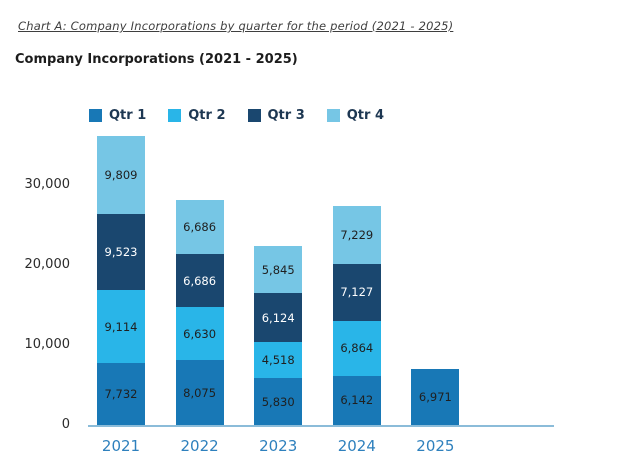 This screenshot has width=629, height=460. What do you see at coordinates (156, 59) in the screenshot?
I see `chart-title: Company Incorporations (2021 - 2025)` at bounding box center [156, 59].